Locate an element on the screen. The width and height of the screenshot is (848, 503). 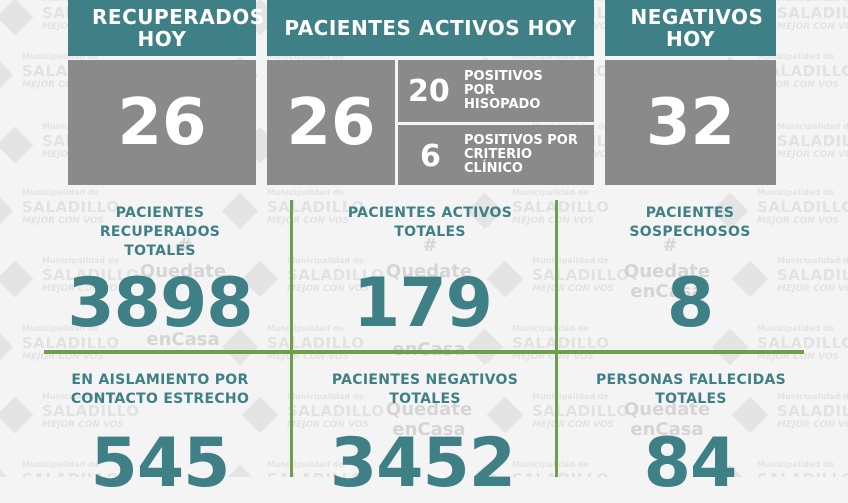
active-today-number: 26 is located at coordinates (331, 122).